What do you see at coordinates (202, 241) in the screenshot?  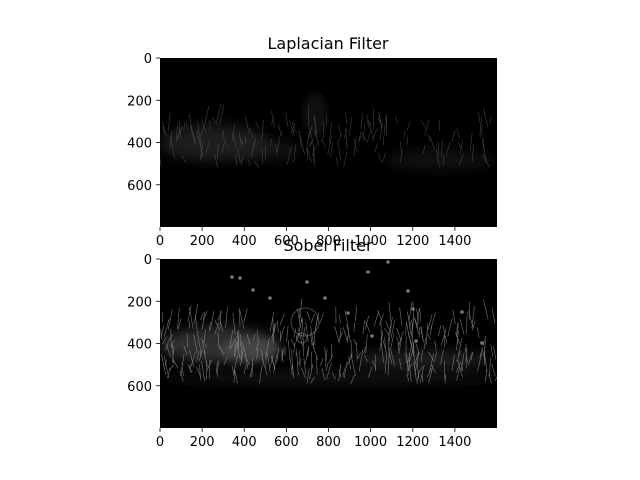 I see `x-tick-label: 200` at bounding box center [202, 241].